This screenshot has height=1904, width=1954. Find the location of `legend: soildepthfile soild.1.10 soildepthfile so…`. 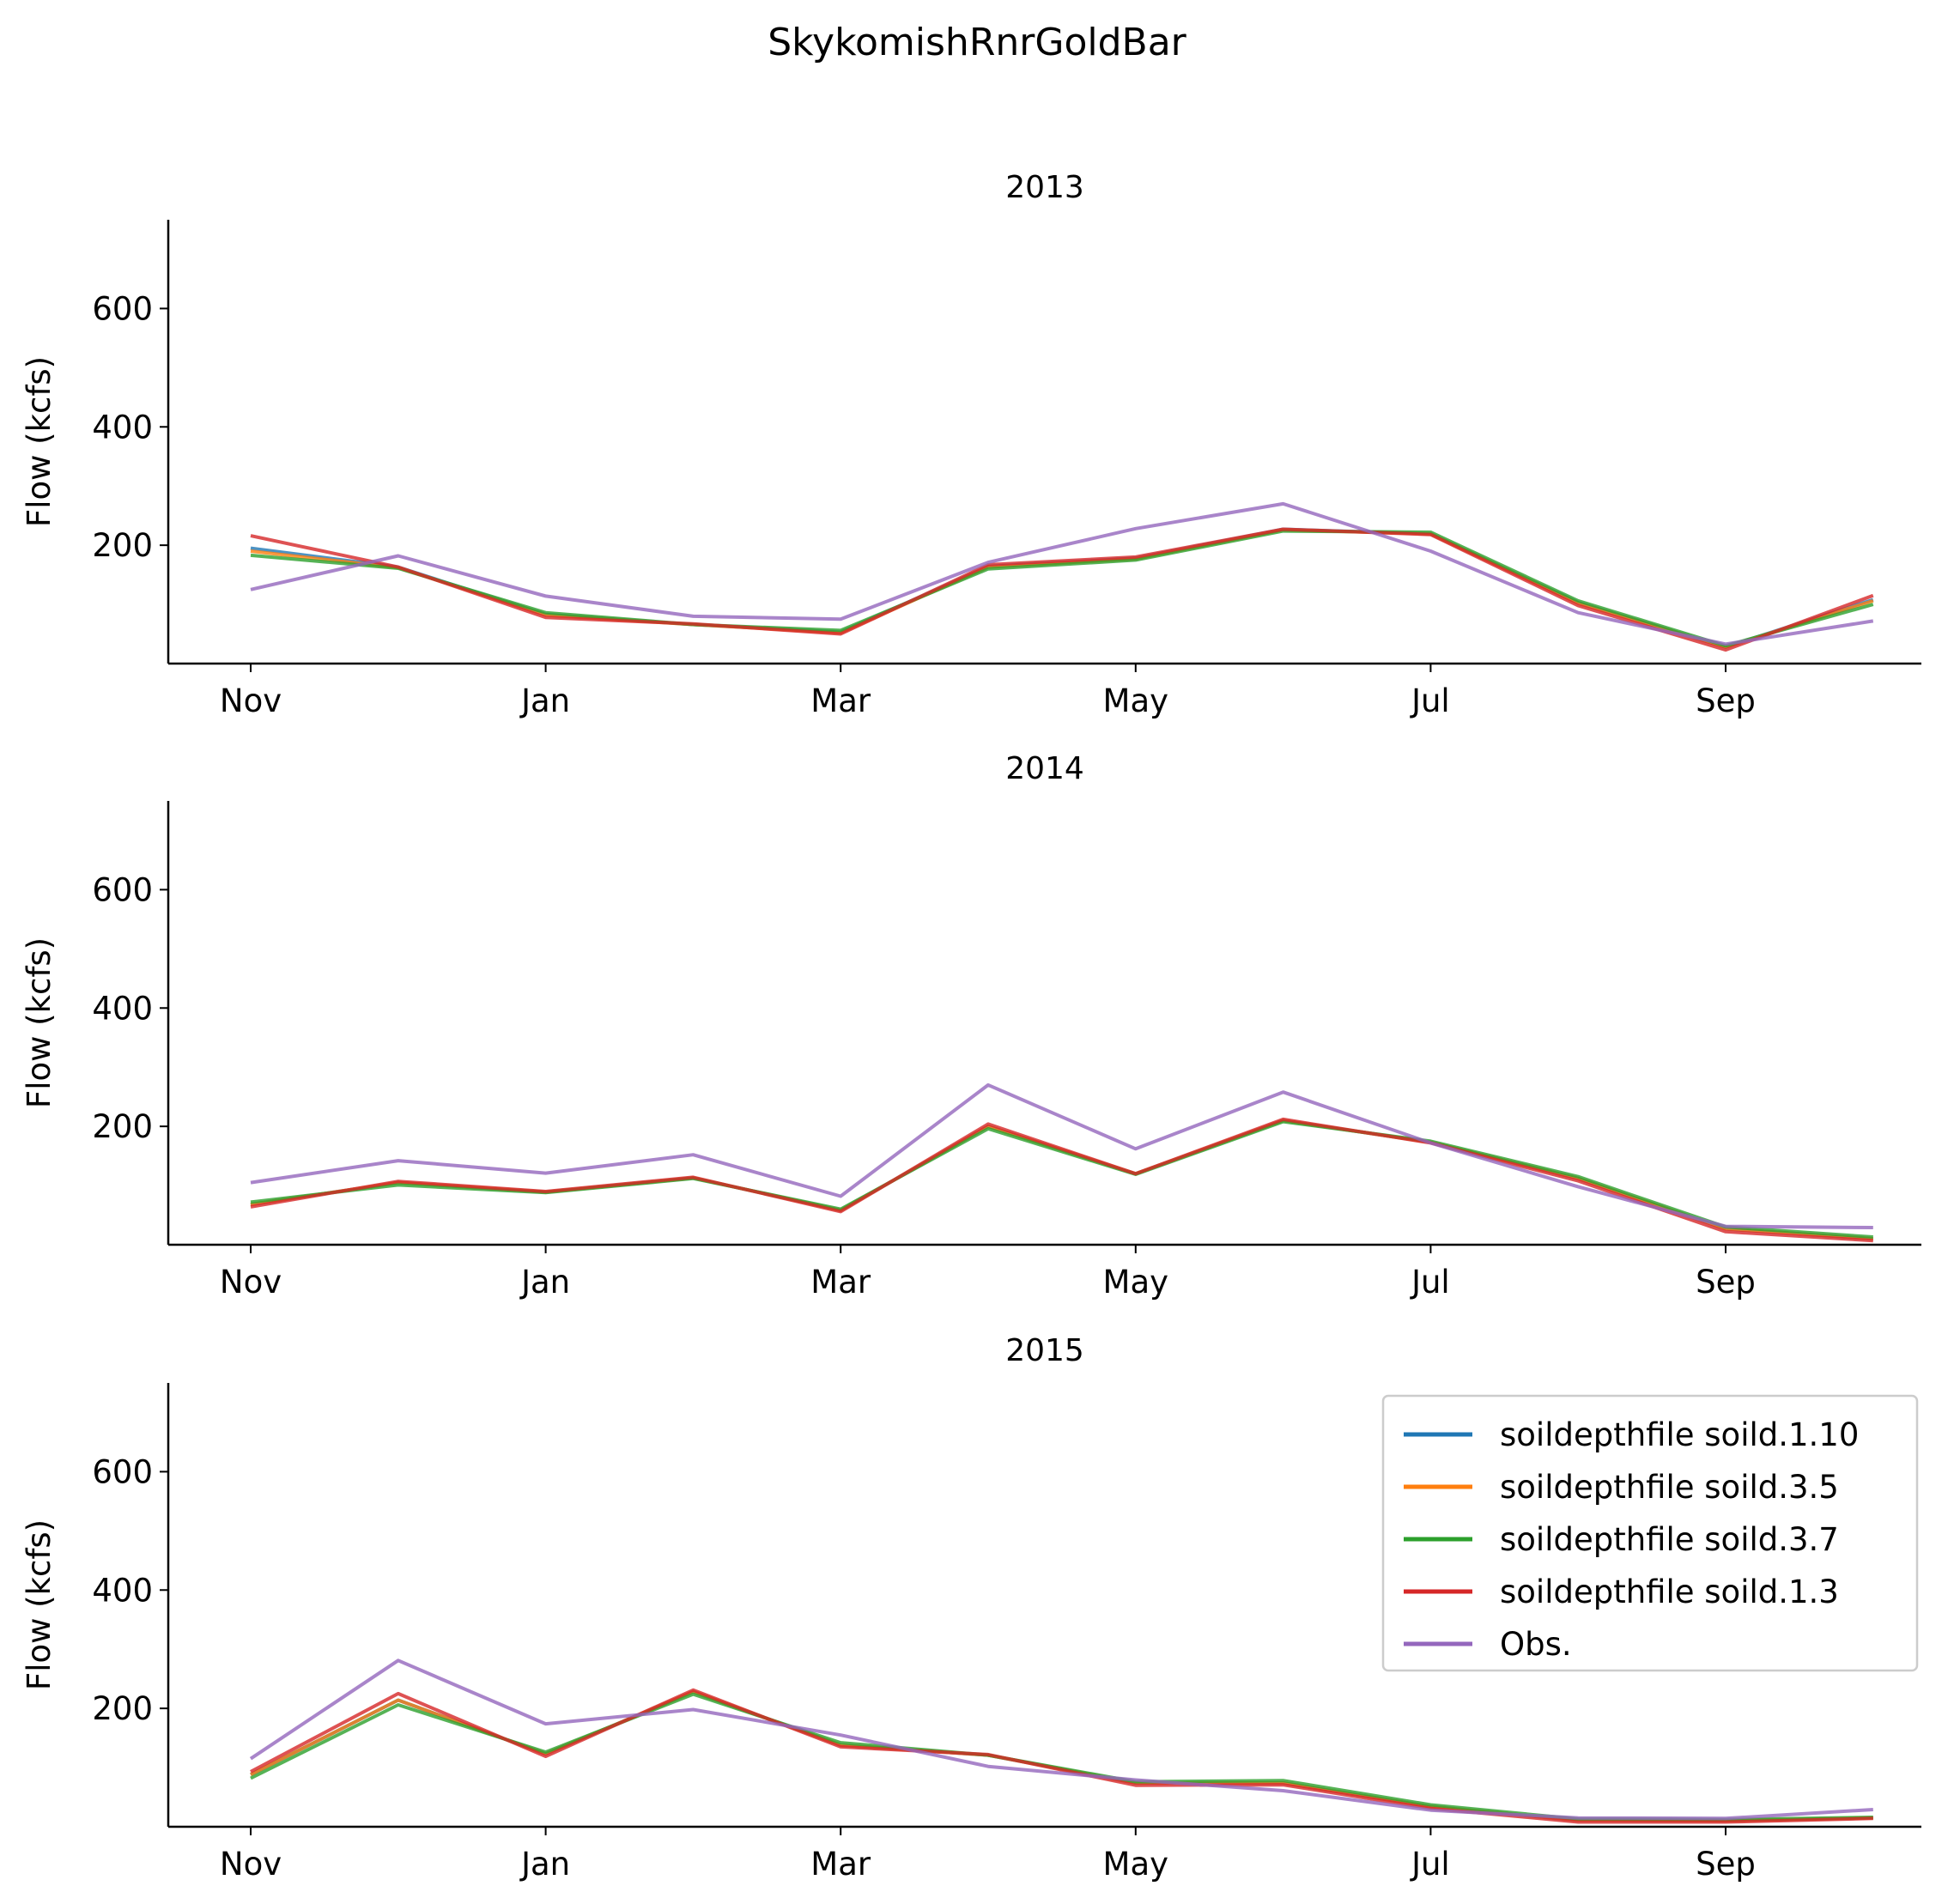

legend: soildepthfile soild.1.10 soildepthfile so… is located at coordinates (1650, 1533).